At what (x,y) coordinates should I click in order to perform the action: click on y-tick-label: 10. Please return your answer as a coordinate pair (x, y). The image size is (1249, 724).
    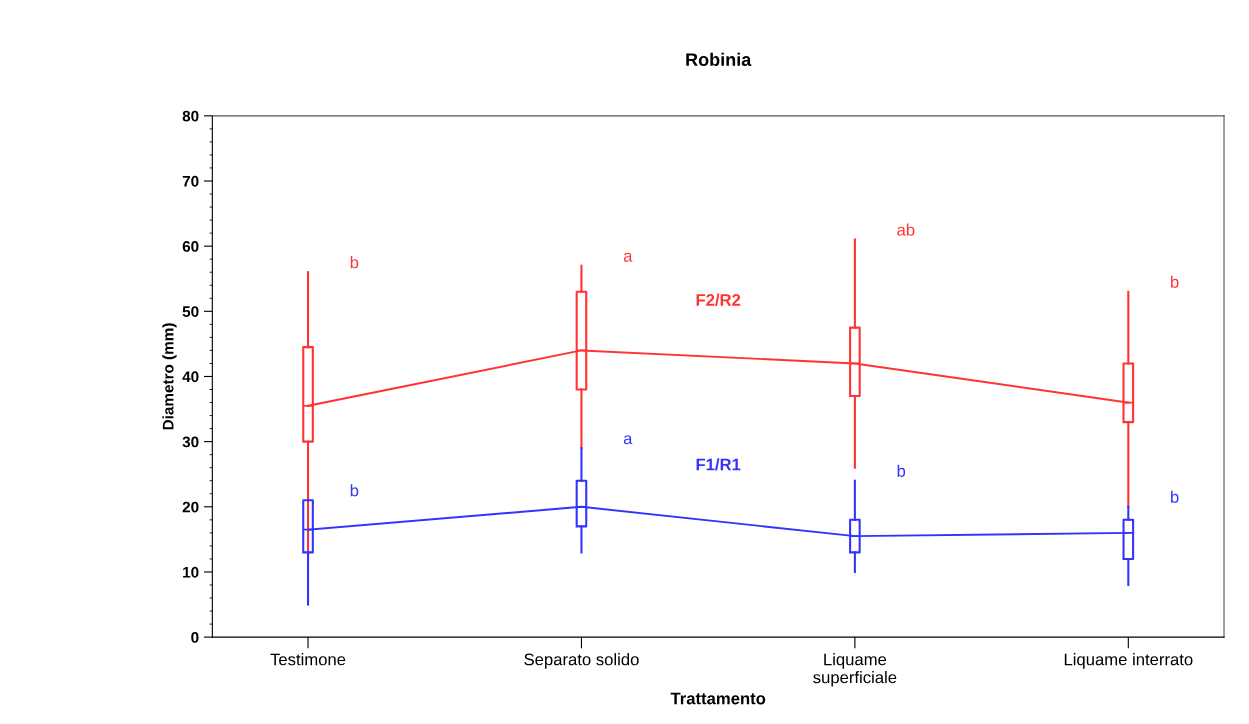
    Looking at the image, I should click on (191, 572).